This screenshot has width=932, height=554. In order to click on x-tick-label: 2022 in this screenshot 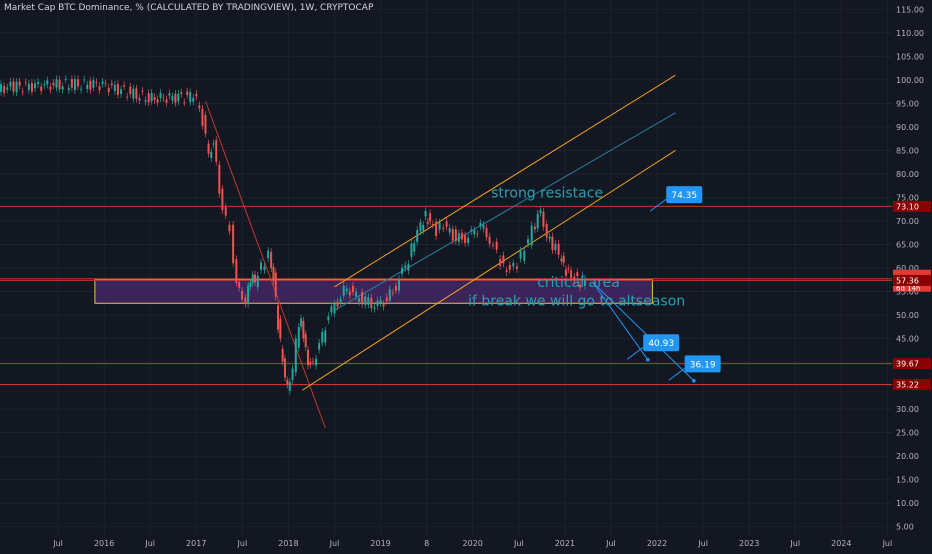, I will do `click(657, 543)`.